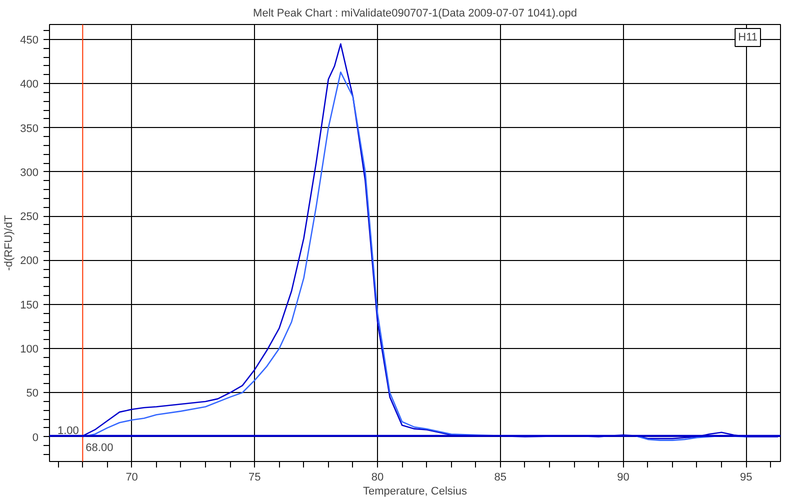  I want to click on y-tick-label: 350, so click(29, 128).